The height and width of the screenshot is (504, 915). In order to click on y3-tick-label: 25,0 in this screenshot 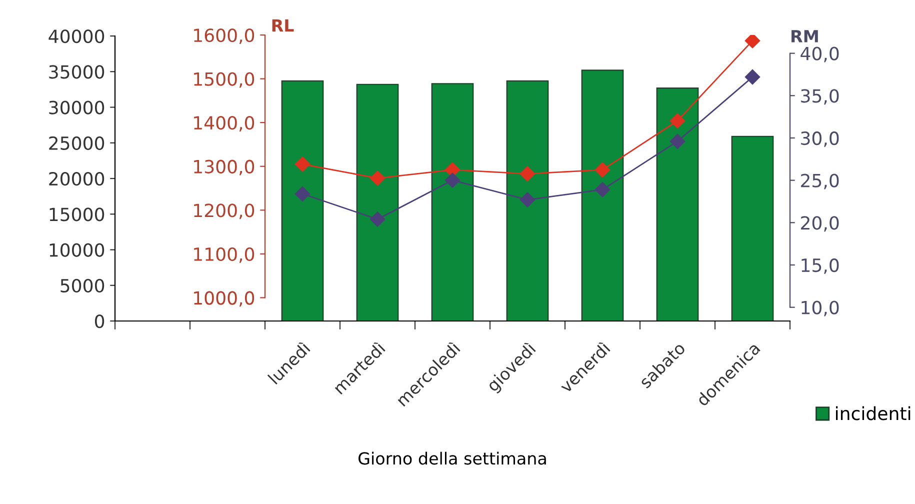, I will do `click(820, 182)`.